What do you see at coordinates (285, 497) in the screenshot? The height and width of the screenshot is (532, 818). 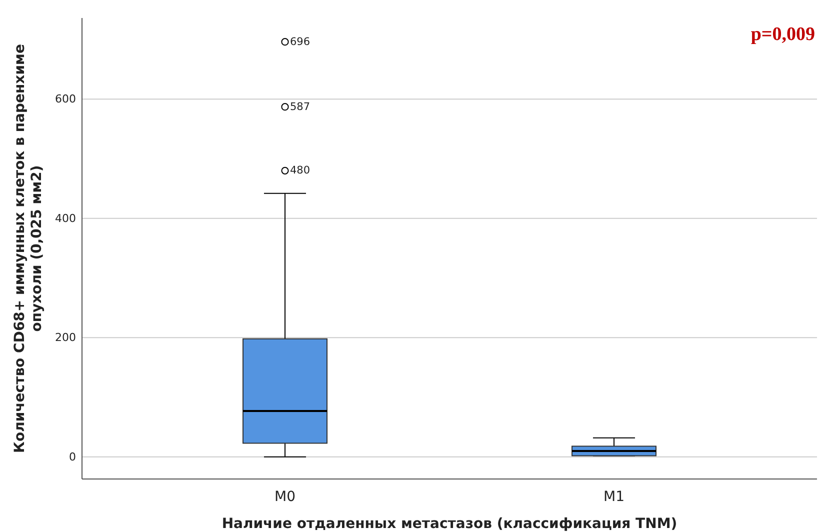 I see `x-tick-label: M0` at bounding box center [285, 497].